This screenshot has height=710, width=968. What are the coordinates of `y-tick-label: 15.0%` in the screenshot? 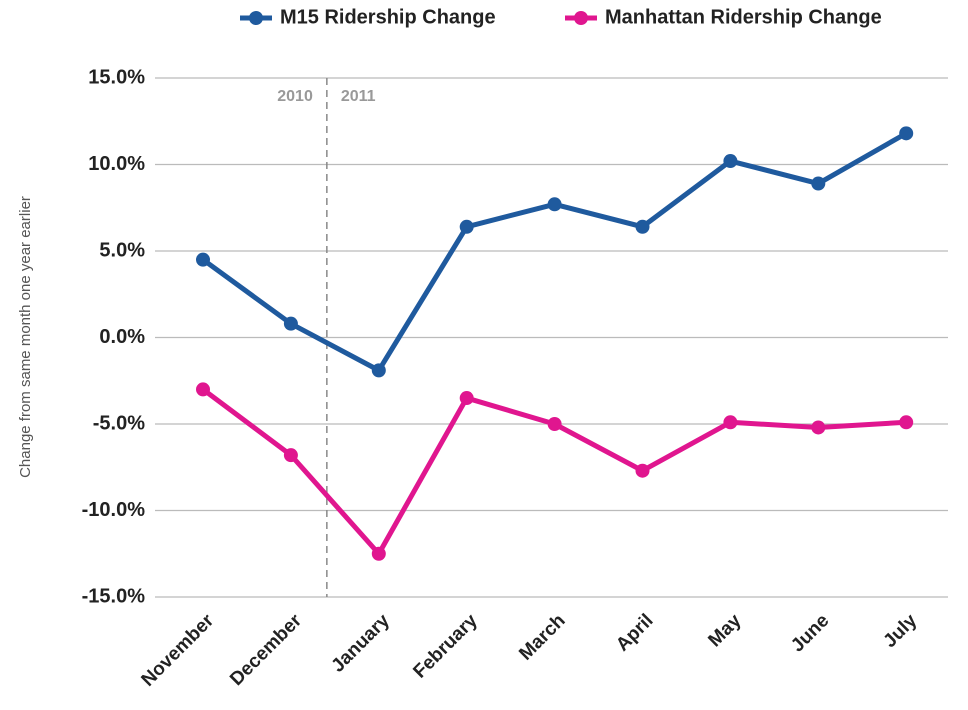 It's located at (116, 77).